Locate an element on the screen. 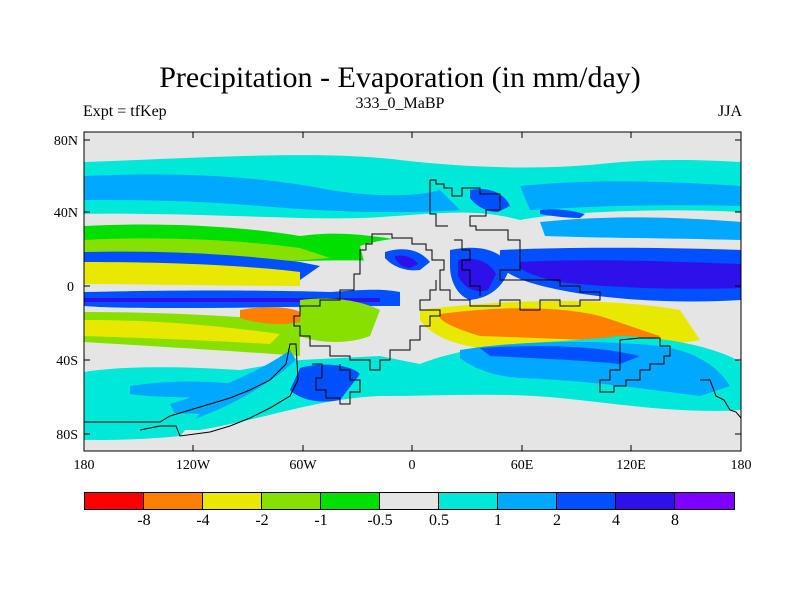 Image resolution: width=800 pixels, height=600 pixels. experiment-age: 333_0_MaBP is located at coordinates (400, 103).